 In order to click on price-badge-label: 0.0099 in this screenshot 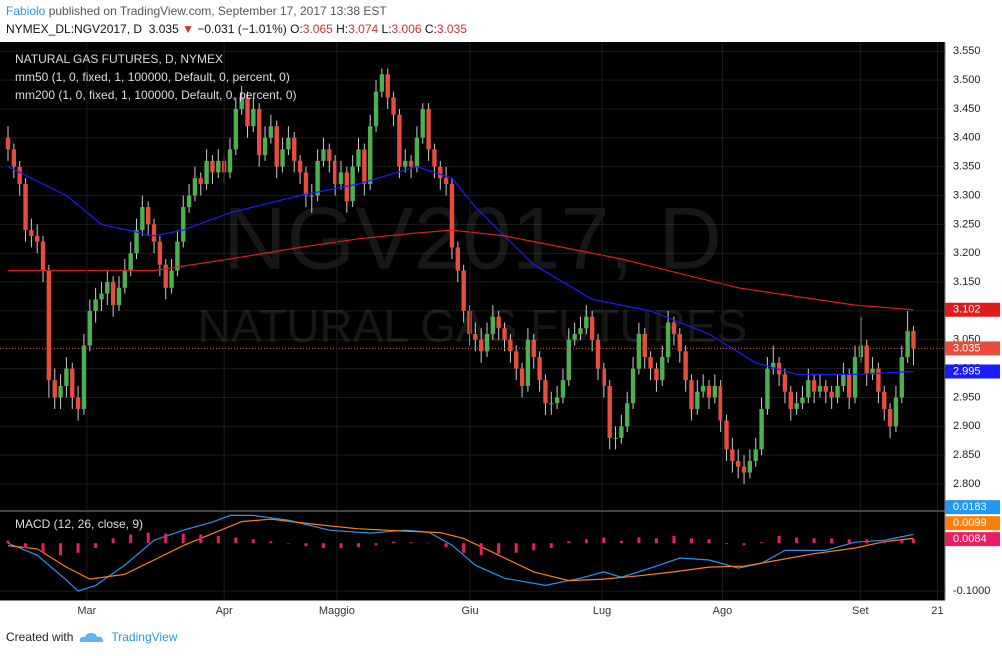, I will do `click(970, 523)`.